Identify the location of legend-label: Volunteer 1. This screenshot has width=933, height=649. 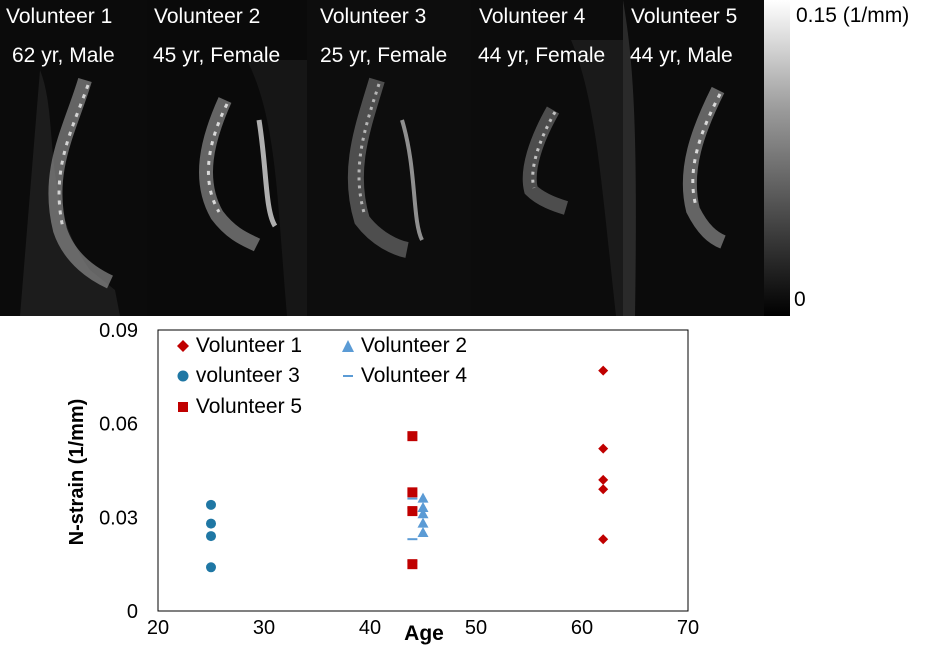
(249, 345).